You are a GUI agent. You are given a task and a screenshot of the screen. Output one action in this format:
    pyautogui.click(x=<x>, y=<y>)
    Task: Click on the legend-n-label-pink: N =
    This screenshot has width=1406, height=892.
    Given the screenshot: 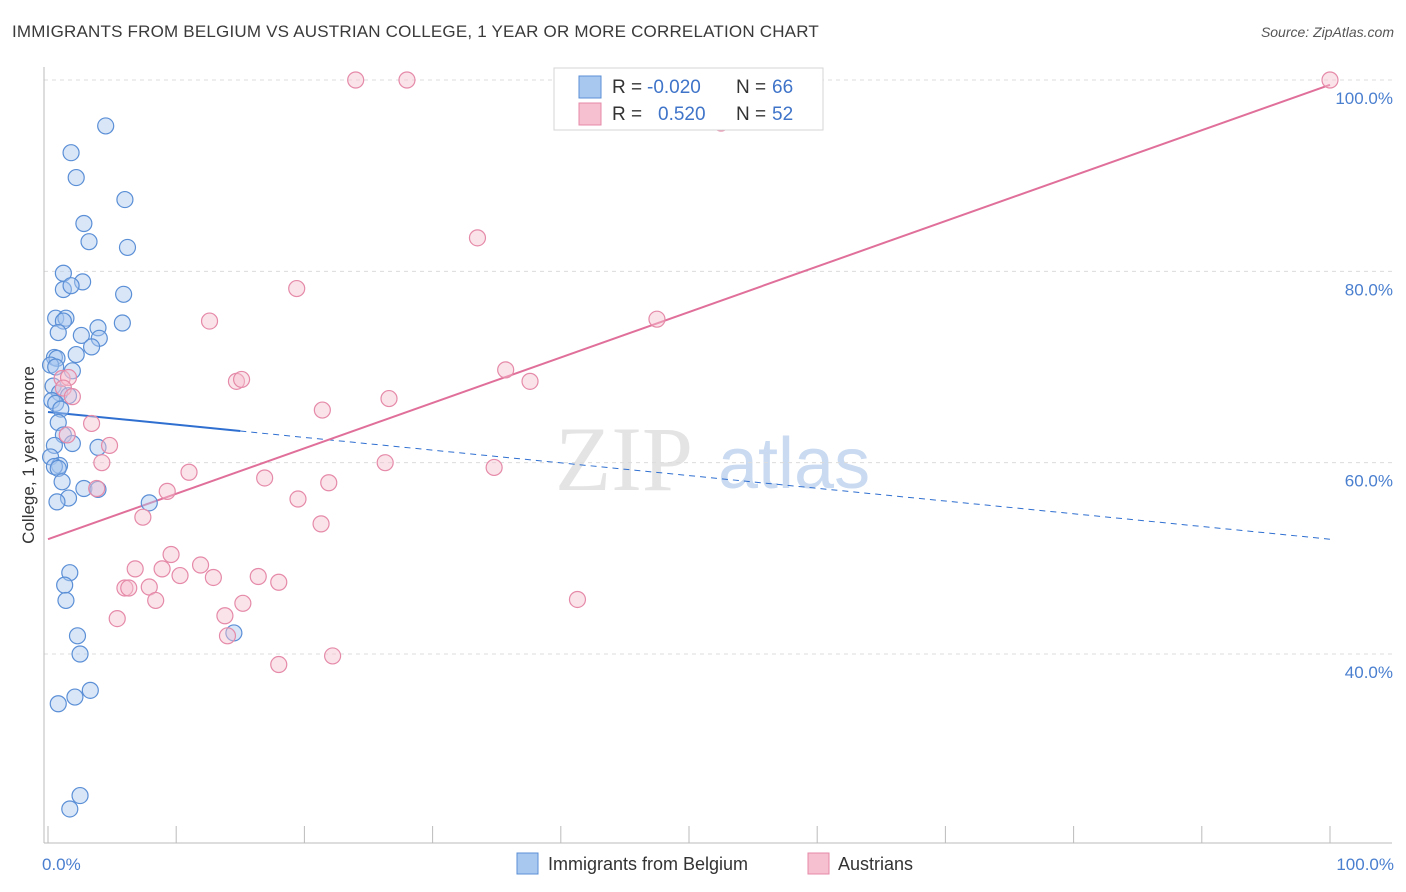 What is the action you would take?
    pyautogui.click(x=751, y=114)
    